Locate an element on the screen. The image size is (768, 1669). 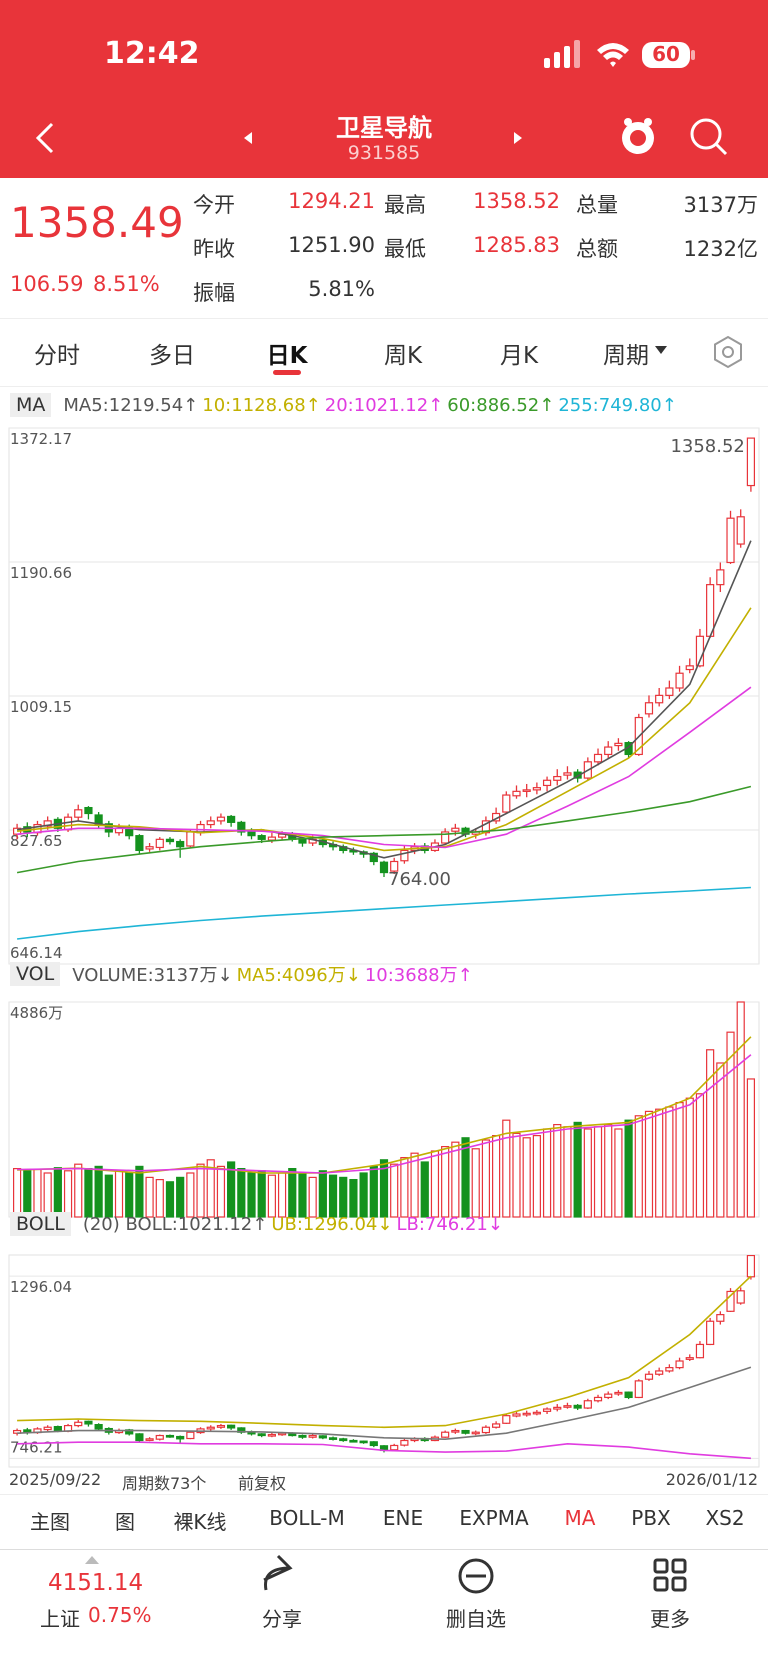
footer-button: 分享 is located at coordinates (282, 1619).